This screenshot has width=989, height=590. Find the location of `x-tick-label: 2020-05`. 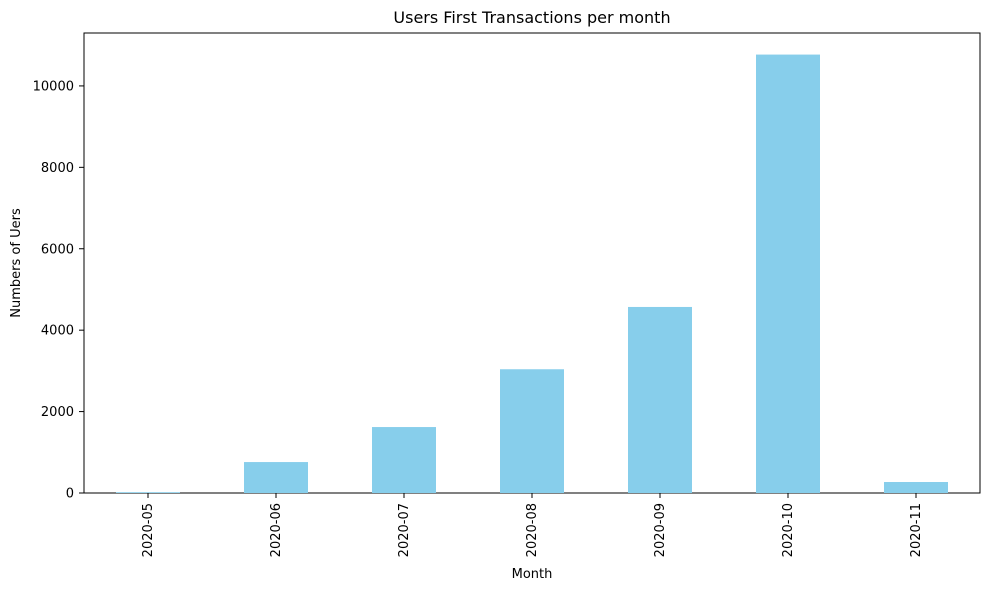

x-tick-label: 2020-05 is located at coordinates (148, 530).